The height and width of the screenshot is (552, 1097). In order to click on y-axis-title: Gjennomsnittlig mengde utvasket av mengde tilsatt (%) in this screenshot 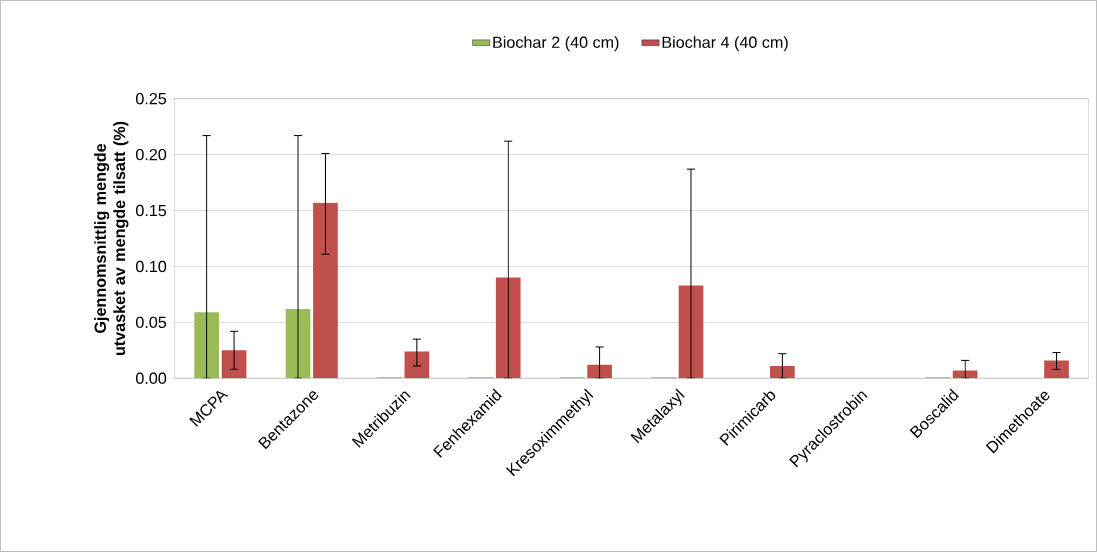, I will do `click(111, 238)`.